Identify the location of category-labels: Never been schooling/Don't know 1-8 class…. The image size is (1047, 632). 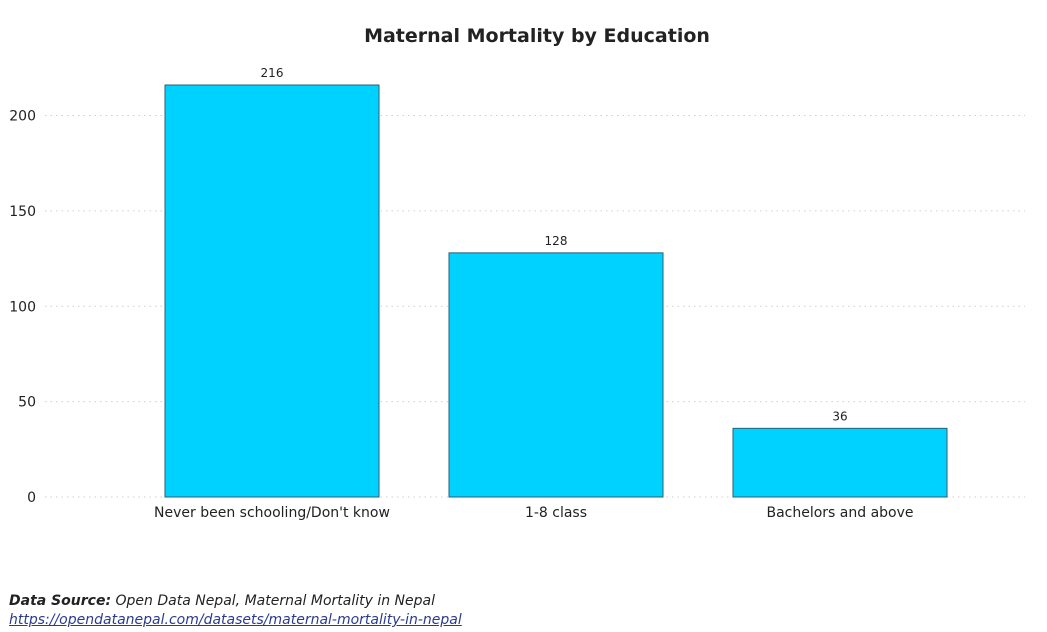
(533, 513).